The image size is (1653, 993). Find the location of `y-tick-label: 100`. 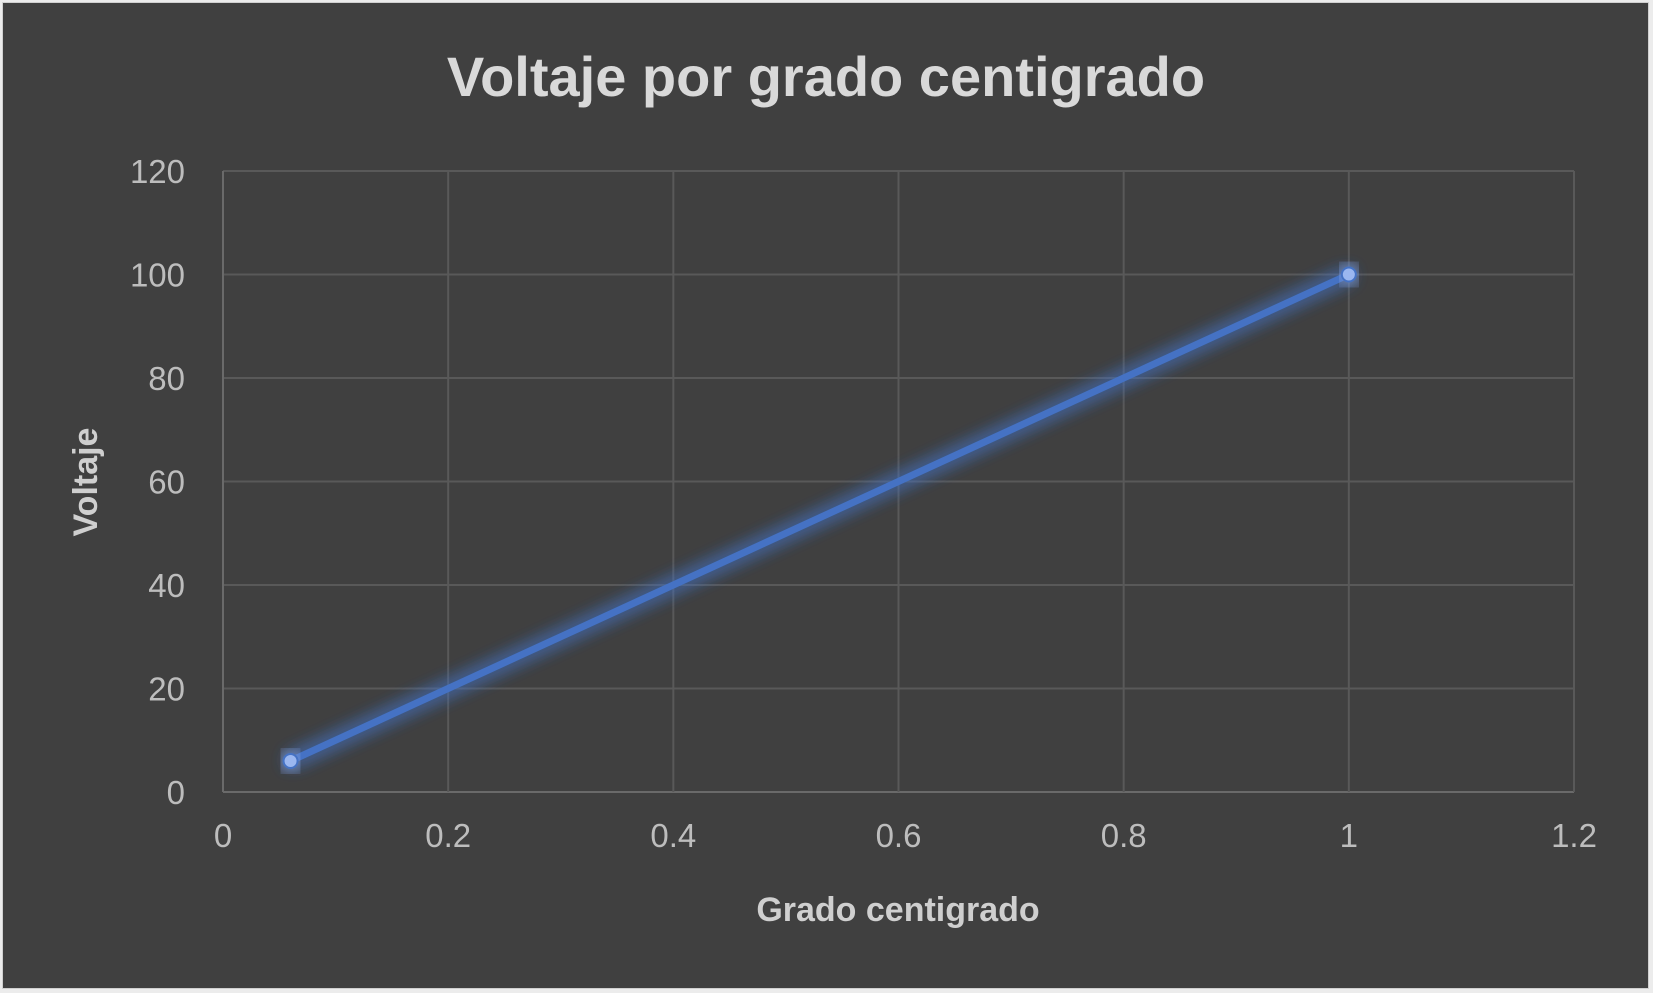

y-tick-label: 100 is located at coordinates (157, 275).